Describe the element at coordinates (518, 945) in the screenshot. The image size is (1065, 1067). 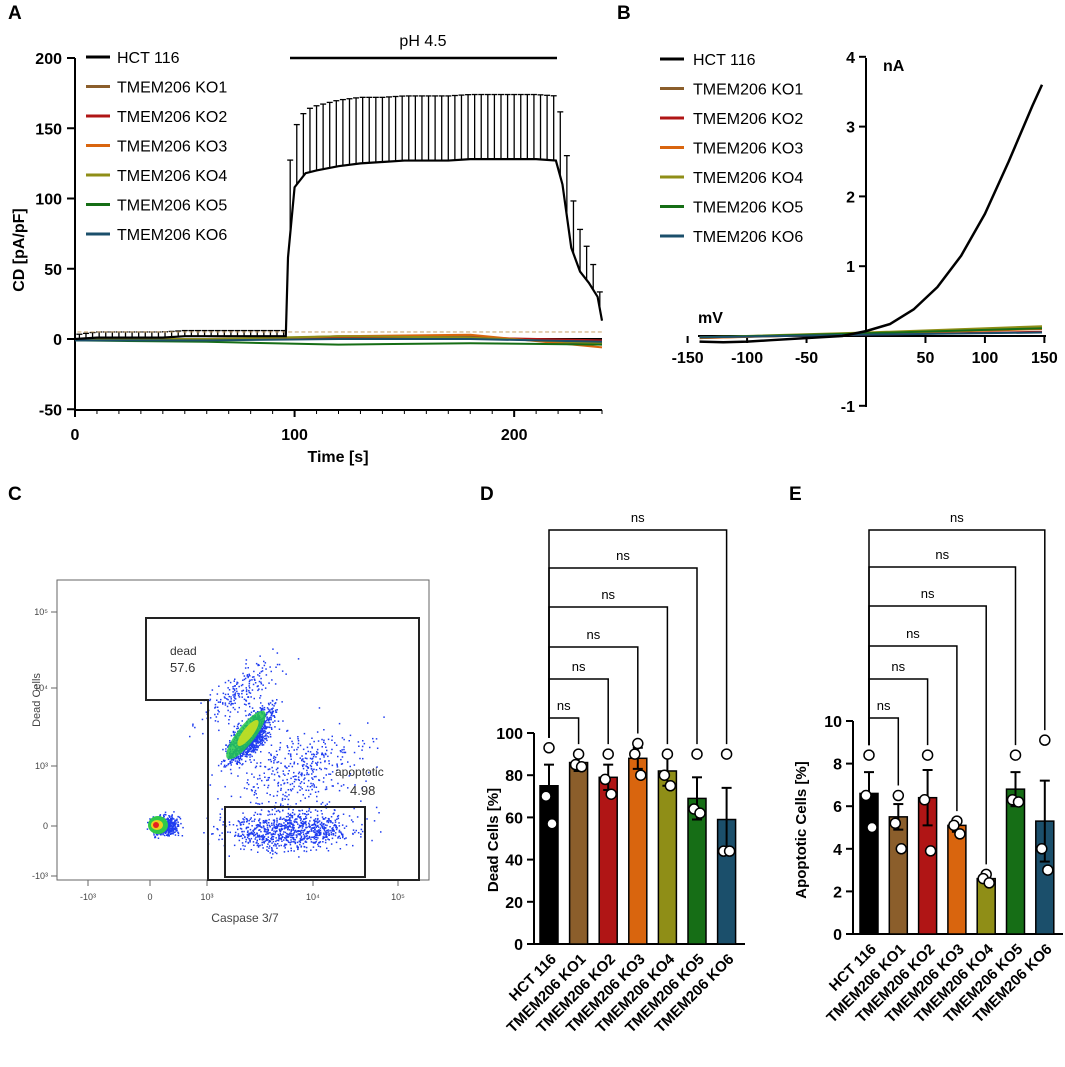
I see `panel-d-y-tick-label: 0` at that location.